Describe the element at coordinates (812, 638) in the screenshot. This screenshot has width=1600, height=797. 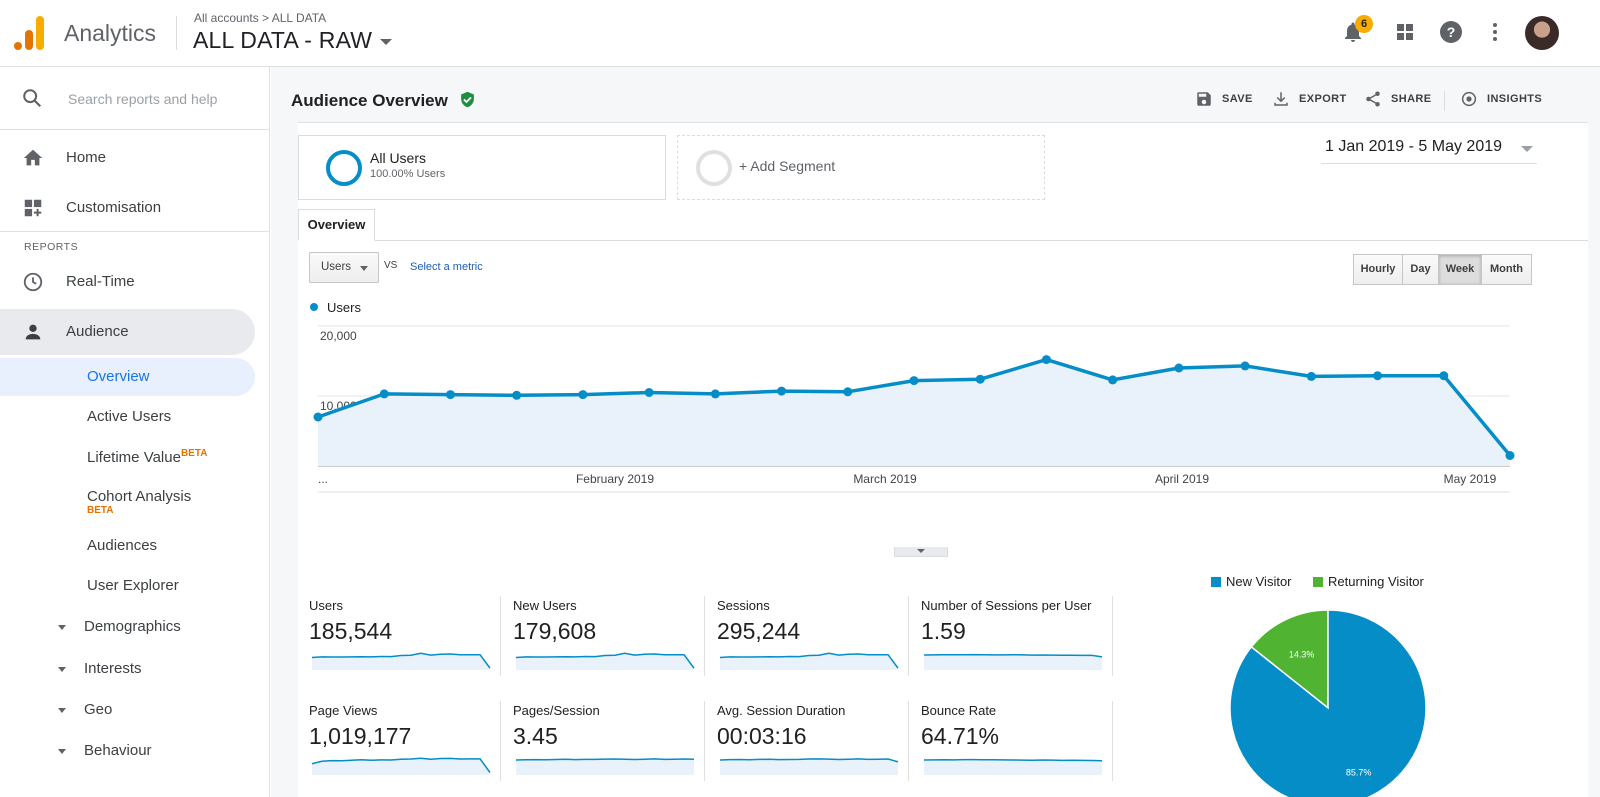
I see `summary-card-sessions: Sessions 295,244` at that location.